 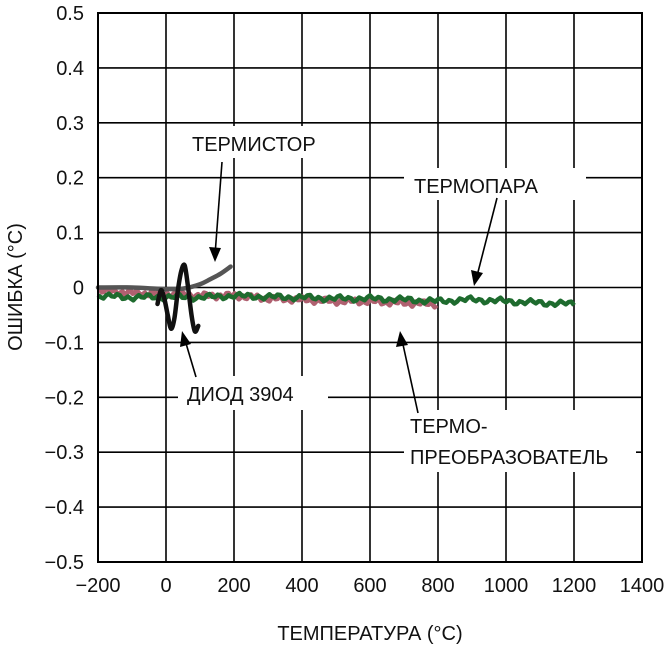 I want to click on annotation-thermistor-arrowhead, so click(x=215, y=254).